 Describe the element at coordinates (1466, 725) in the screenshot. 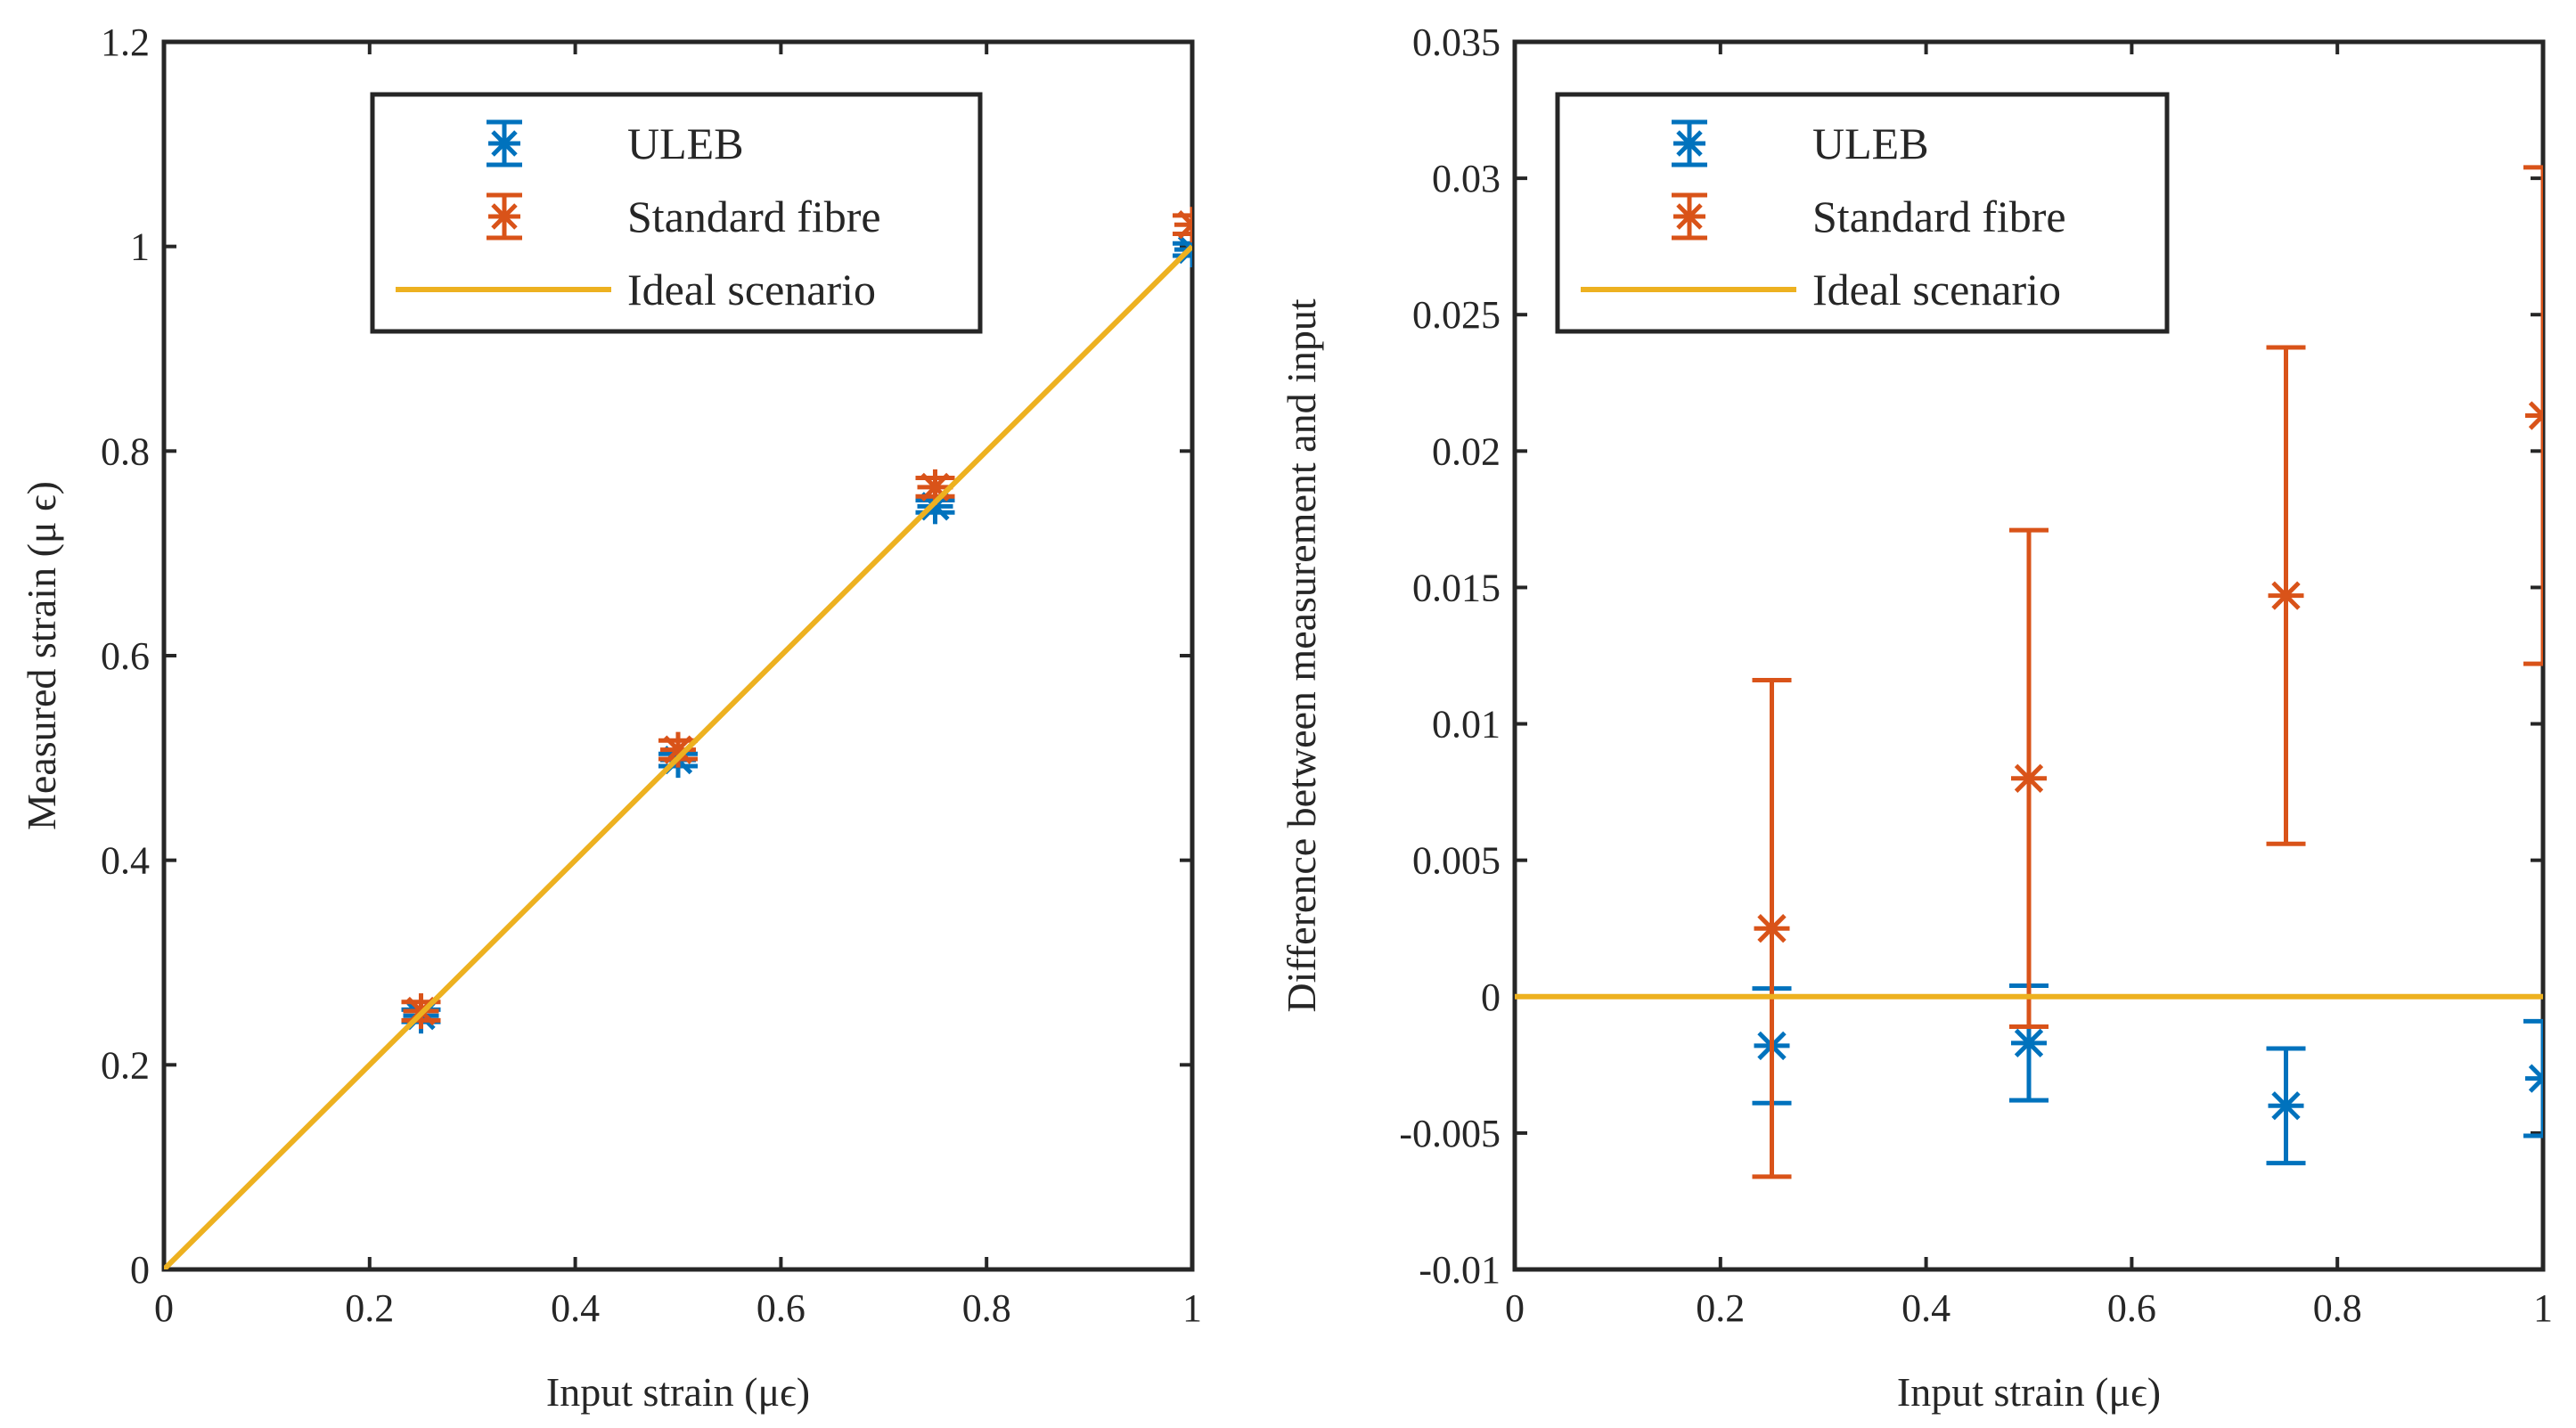

I see `y-tick-label: 0.01` at that location.